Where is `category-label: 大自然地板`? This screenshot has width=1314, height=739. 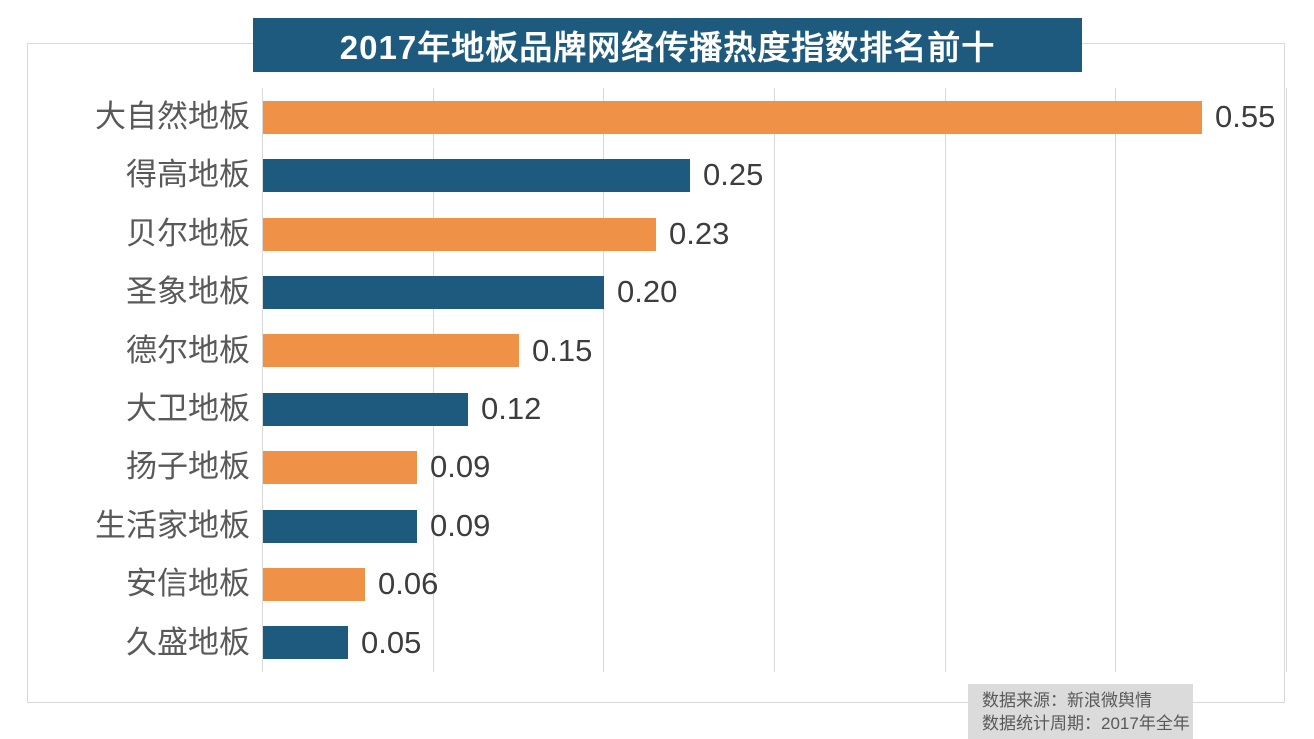
category-label: 大自然地板 is located at coordinates (172, 116).